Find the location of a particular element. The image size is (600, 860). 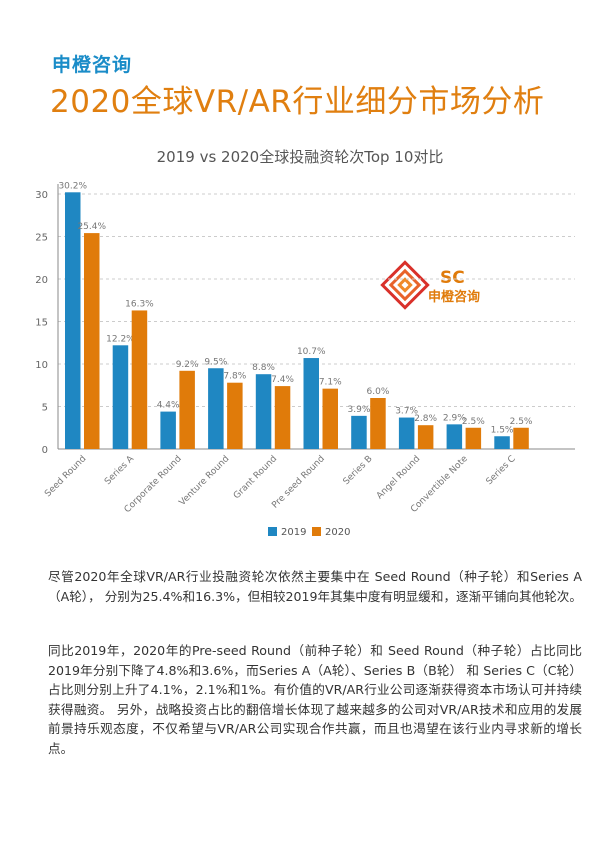

y-tick-label: 15 is located at coordinates (41, 323).